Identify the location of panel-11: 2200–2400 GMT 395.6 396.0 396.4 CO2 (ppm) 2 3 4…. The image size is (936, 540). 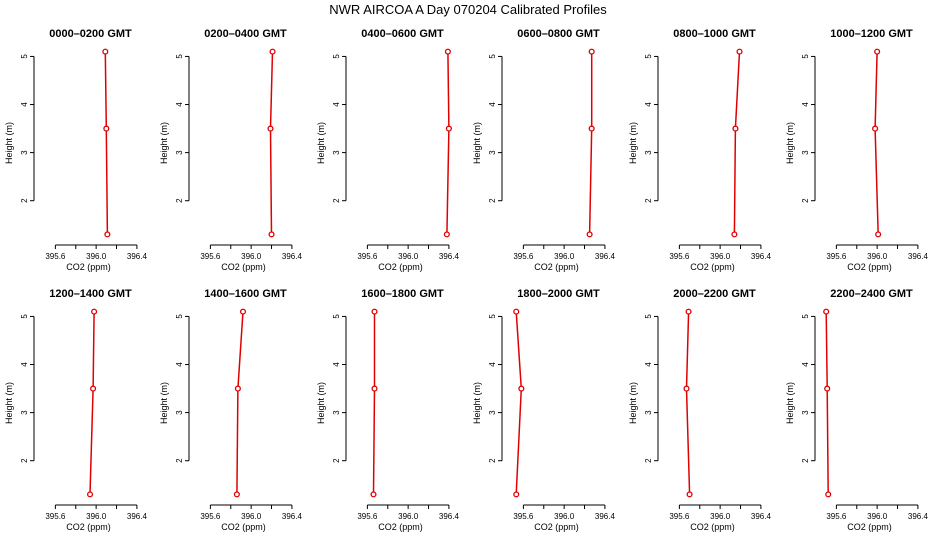
(856, 410).